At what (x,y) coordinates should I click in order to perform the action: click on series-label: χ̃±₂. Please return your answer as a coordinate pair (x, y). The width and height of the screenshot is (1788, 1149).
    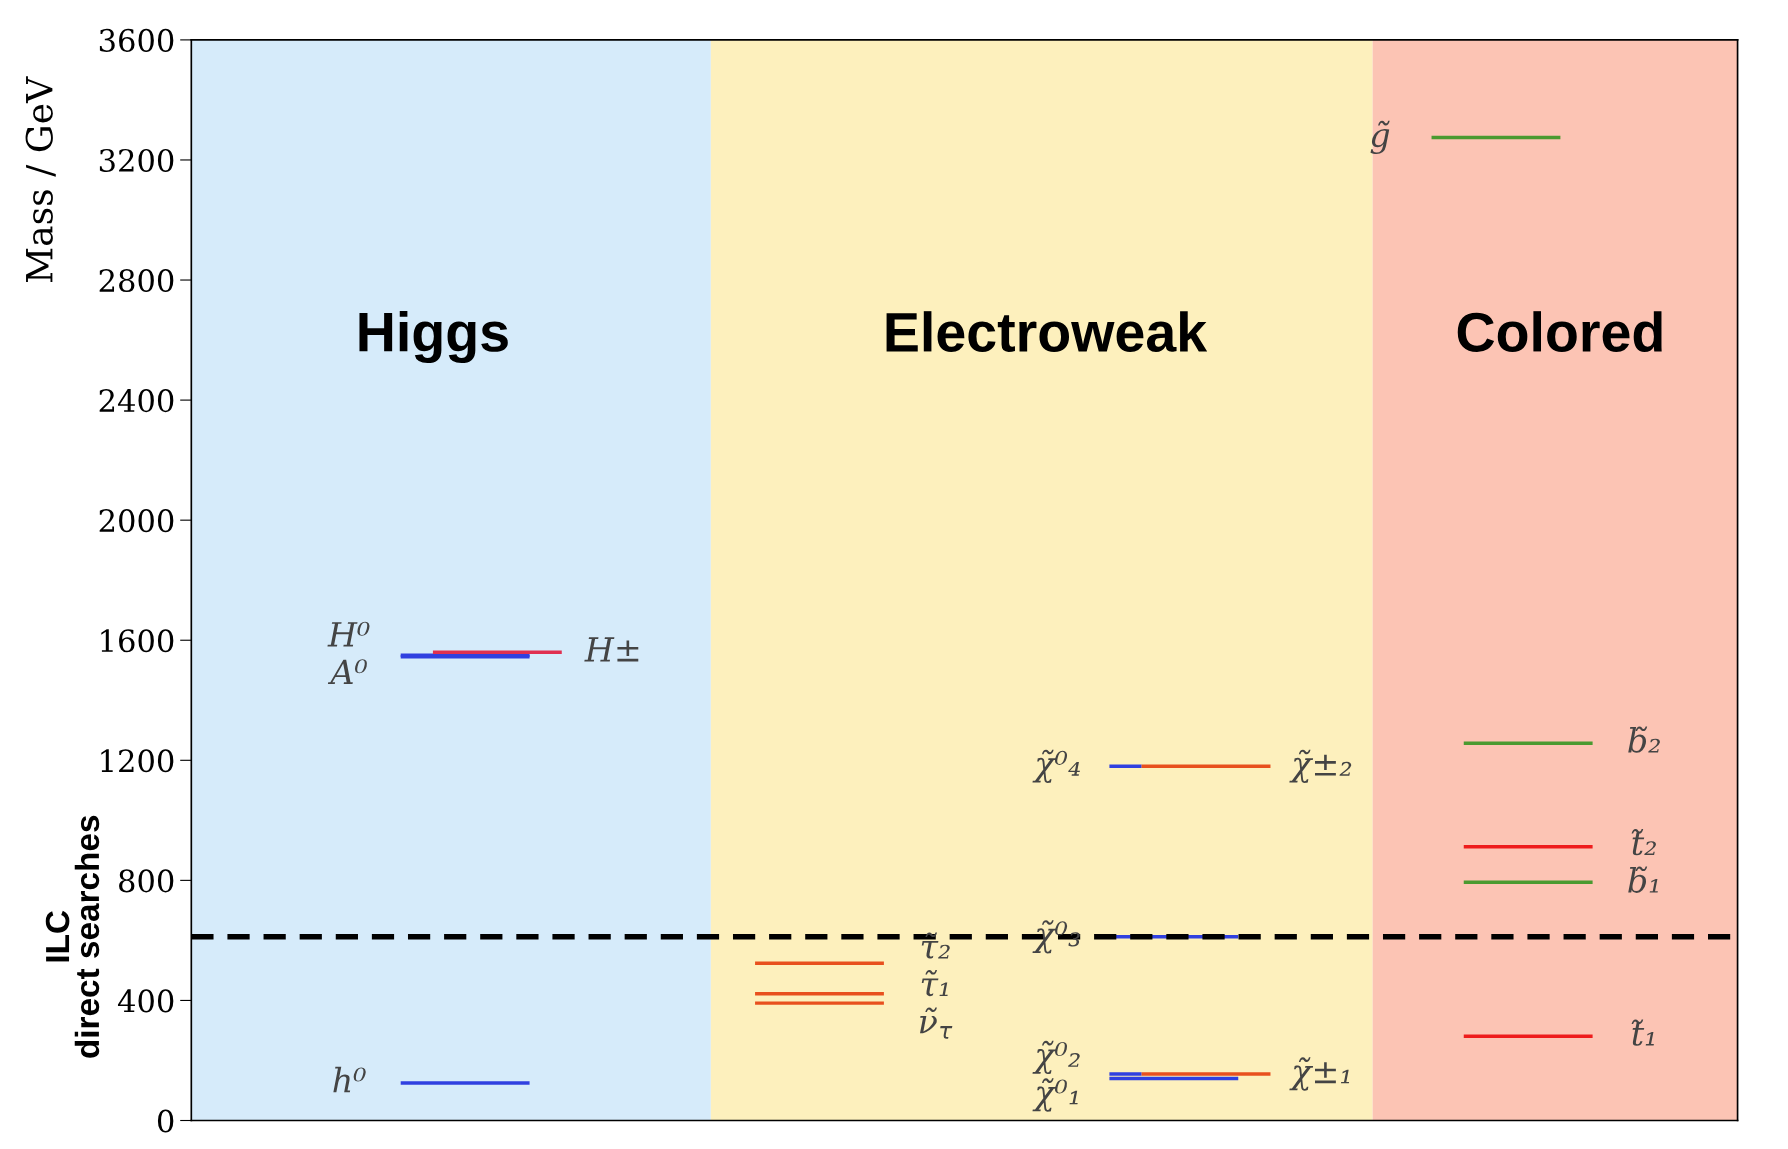
    Looking at the image, I should click on (1320, 766).